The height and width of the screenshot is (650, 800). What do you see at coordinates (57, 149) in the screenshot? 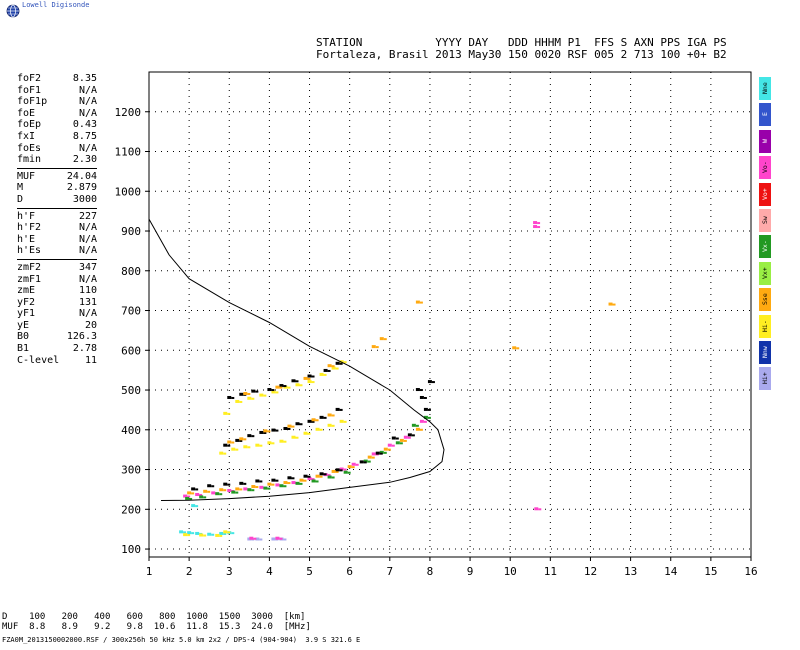
I see `parameter-row: foEs N/A` at bounding box center [57, 149].